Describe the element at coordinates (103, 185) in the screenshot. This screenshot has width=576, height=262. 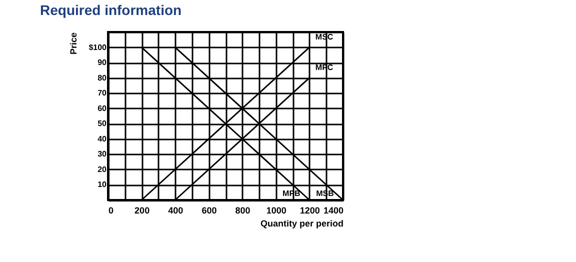
I see `y-tick-label: 10` at that location.